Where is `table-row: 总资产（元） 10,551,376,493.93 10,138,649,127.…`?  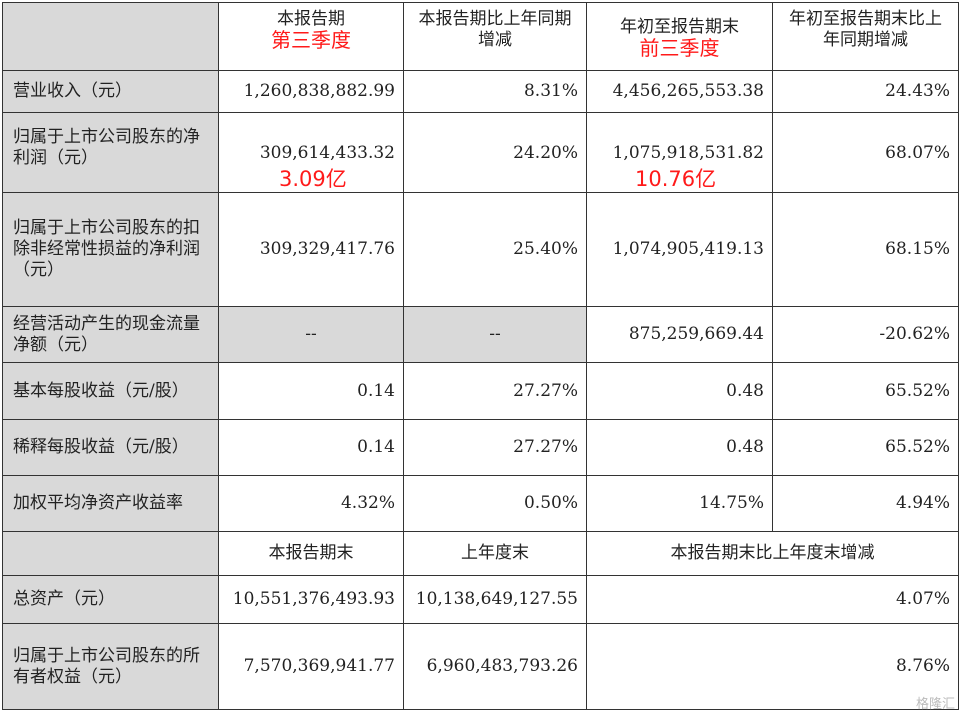 table-row: 总资产（元） 10,551,376,493.93 10,138,649,127.… is located at coordinates (480, 599).